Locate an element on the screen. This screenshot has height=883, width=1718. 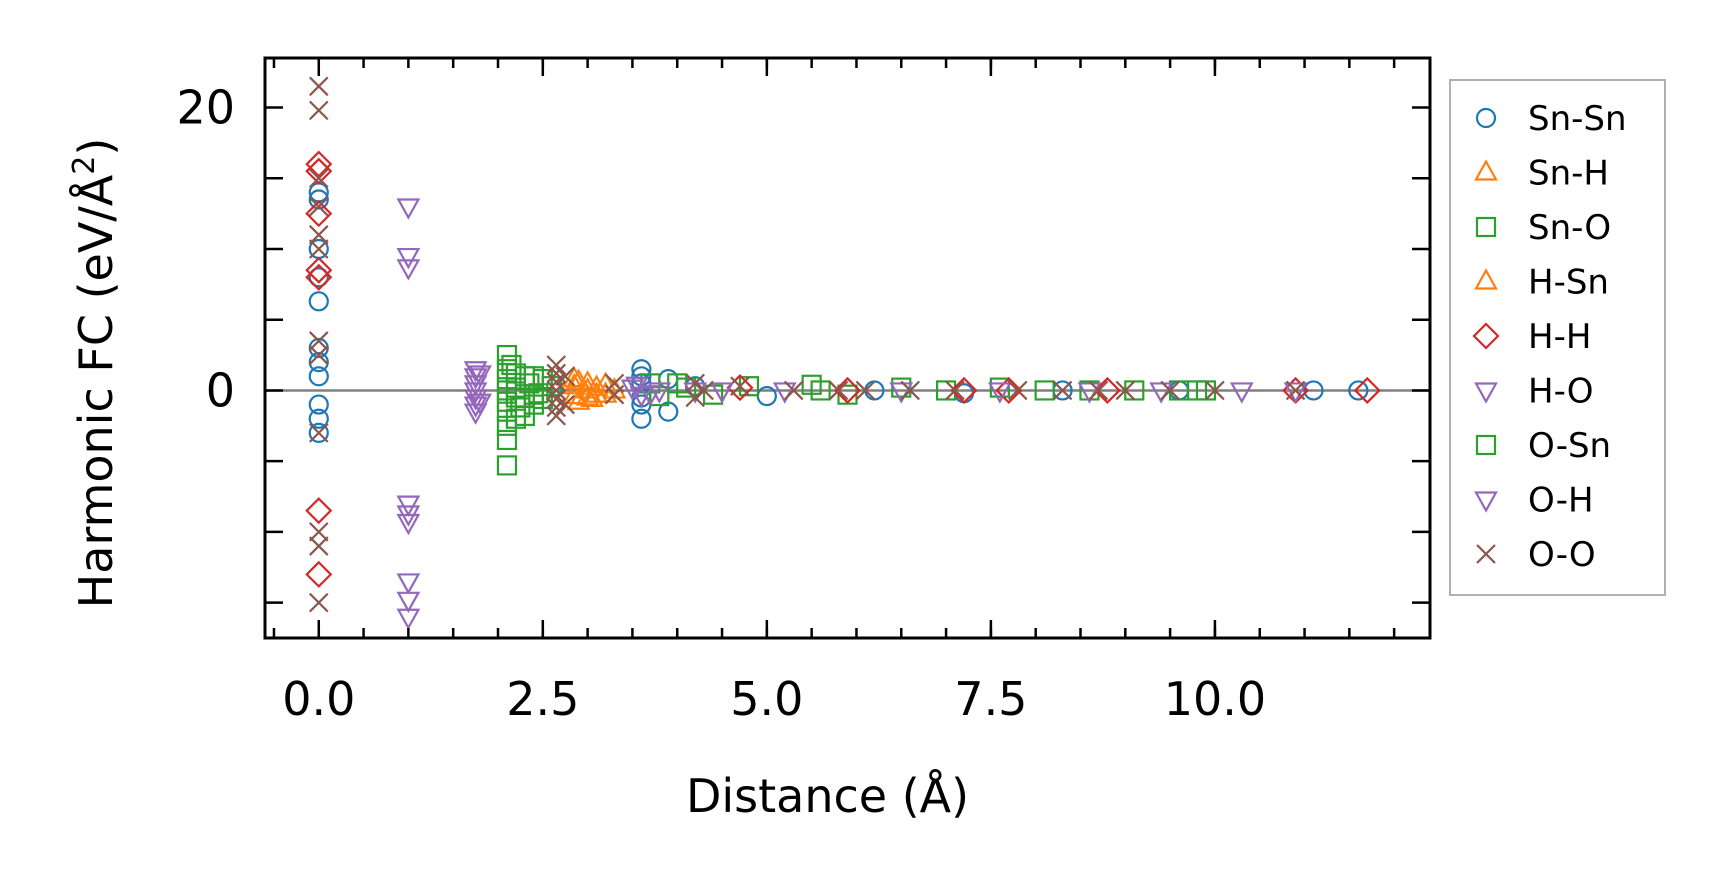
series-o-sn is located at coordinates (666, 386).